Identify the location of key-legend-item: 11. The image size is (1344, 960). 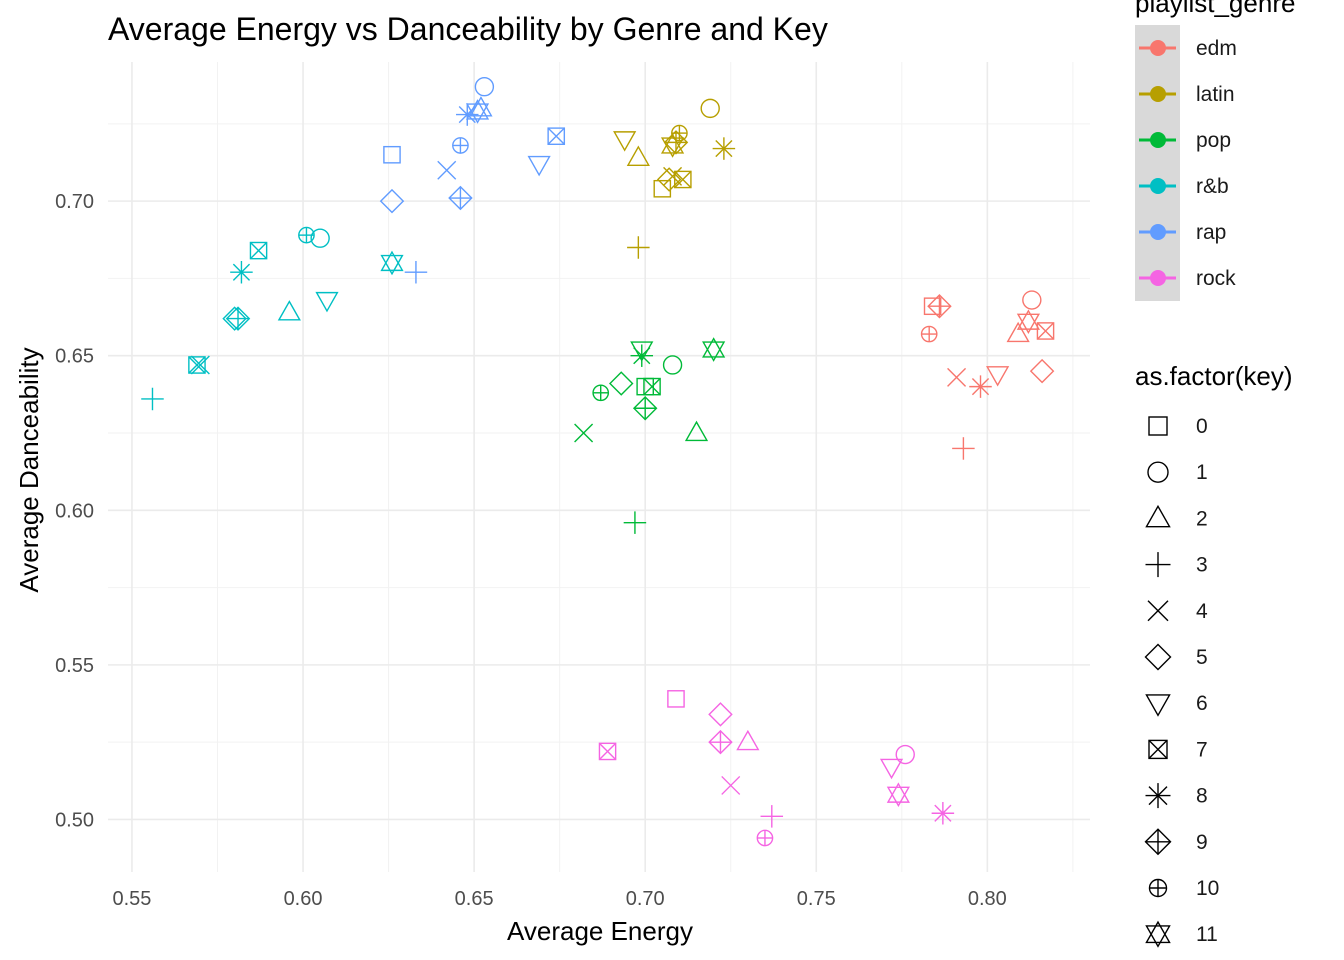
(1181, 934).